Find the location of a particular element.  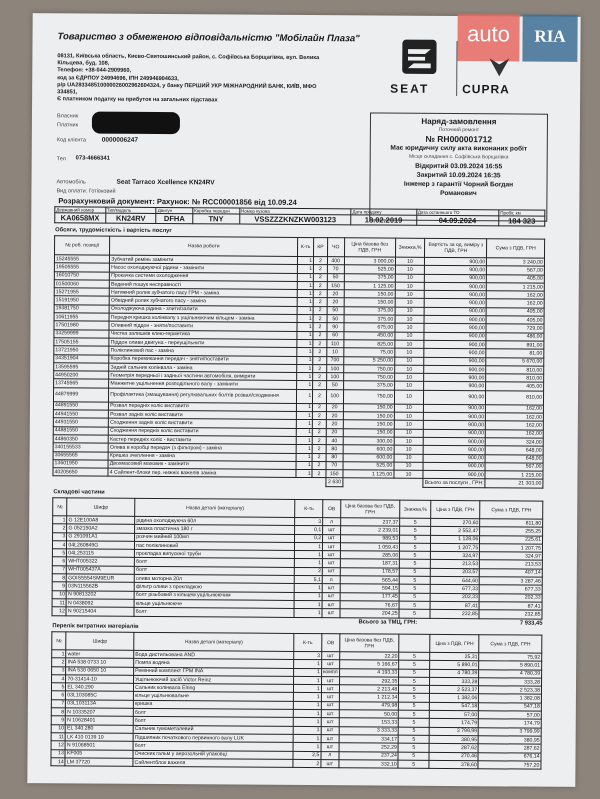

table-cell: 87,41 is located at coordinates (455, 605).